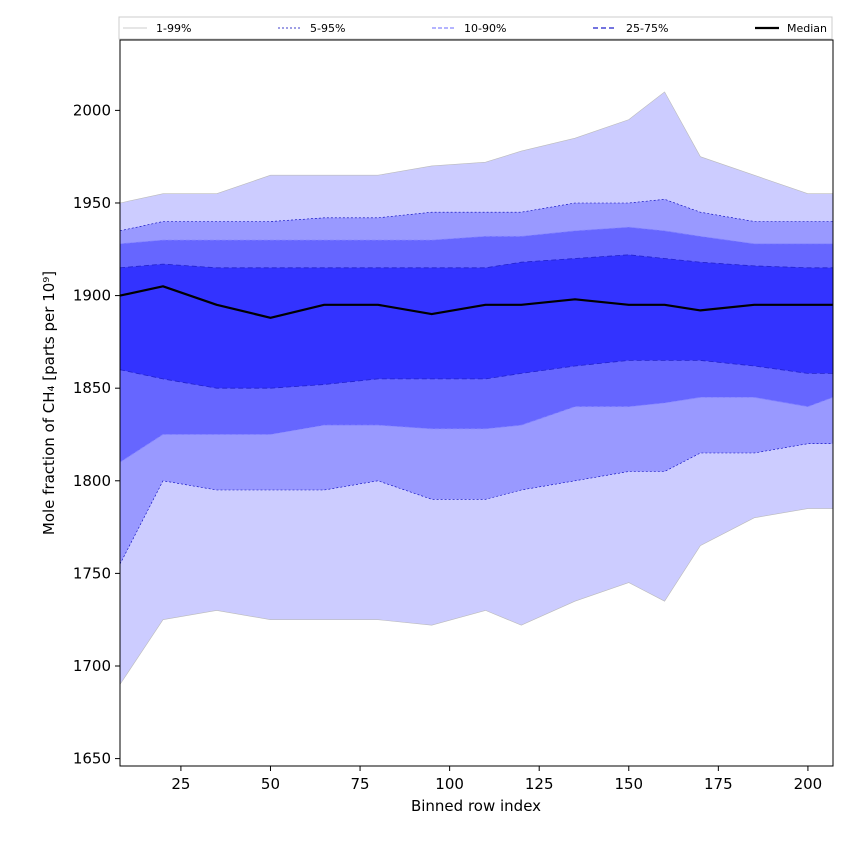 This screenshot has height=850, width=850. Describe the element at coordinates (485, 28) in the screenshot. I see `legend-label-p10_90: 10-90%` at that location.